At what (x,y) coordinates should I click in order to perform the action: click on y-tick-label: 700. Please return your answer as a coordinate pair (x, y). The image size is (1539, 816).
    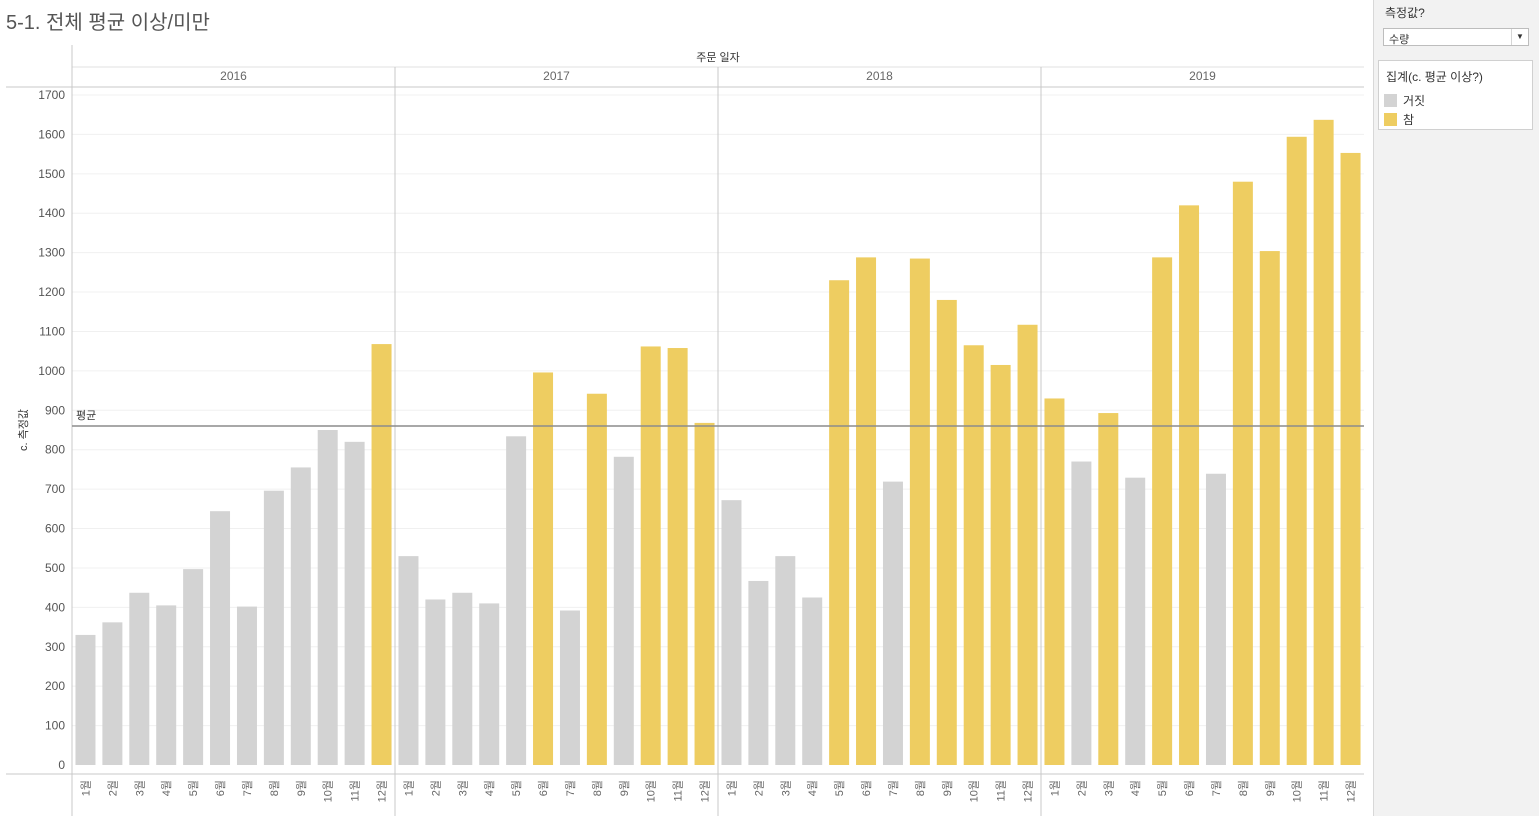
    Looking at the image, I should click on (55, 489).